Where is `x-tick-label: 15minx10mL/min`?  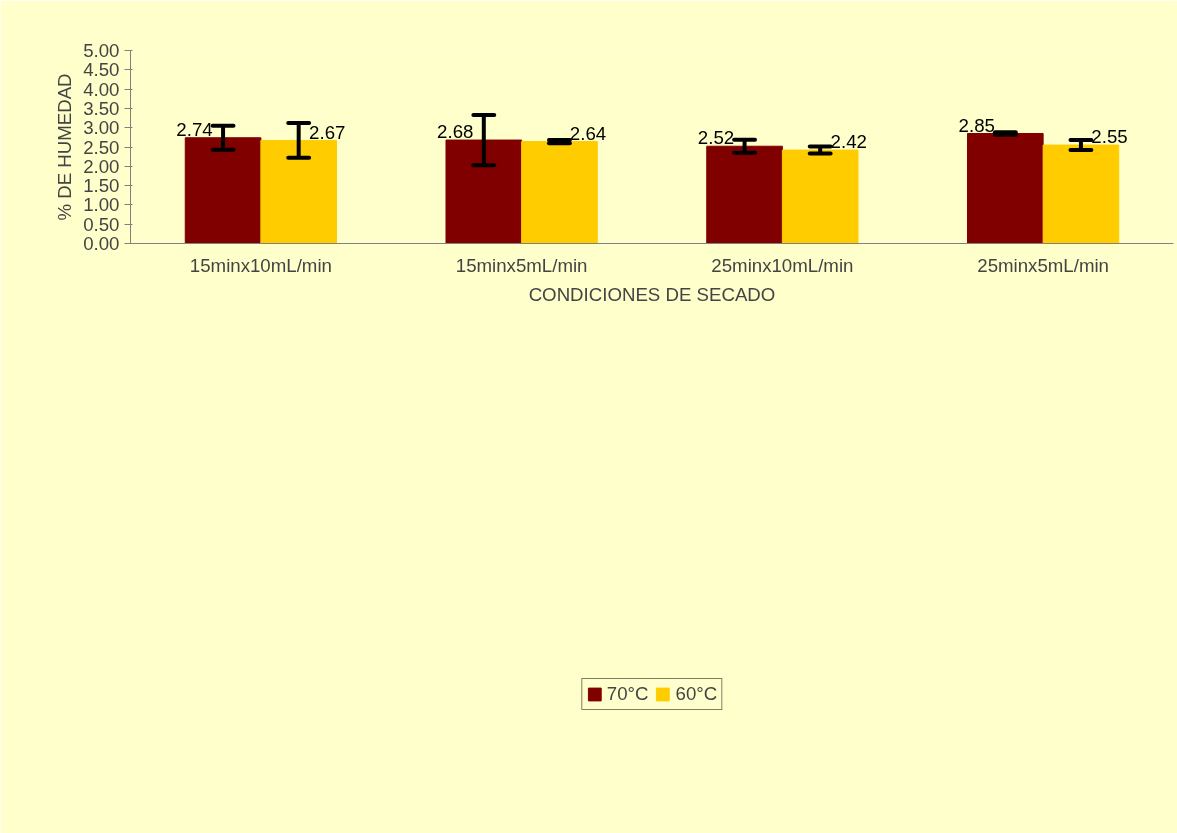
x-tick-label: 15minx10mL/min is located at coordinates (260, 265).